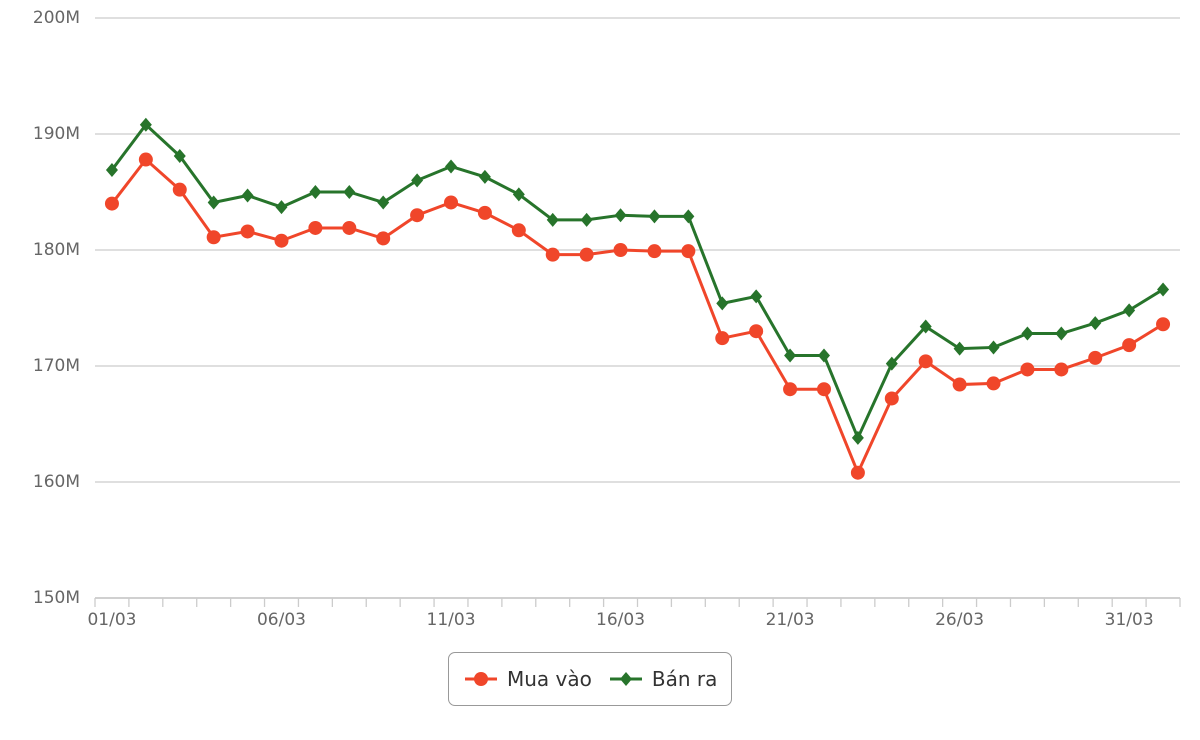 The width and height of the screenshot is (1200, 740). What do you see at coordinates (684, 679) in the screenshot?
I see `legend-label: Bán ra` at bounding box center [684, 679].